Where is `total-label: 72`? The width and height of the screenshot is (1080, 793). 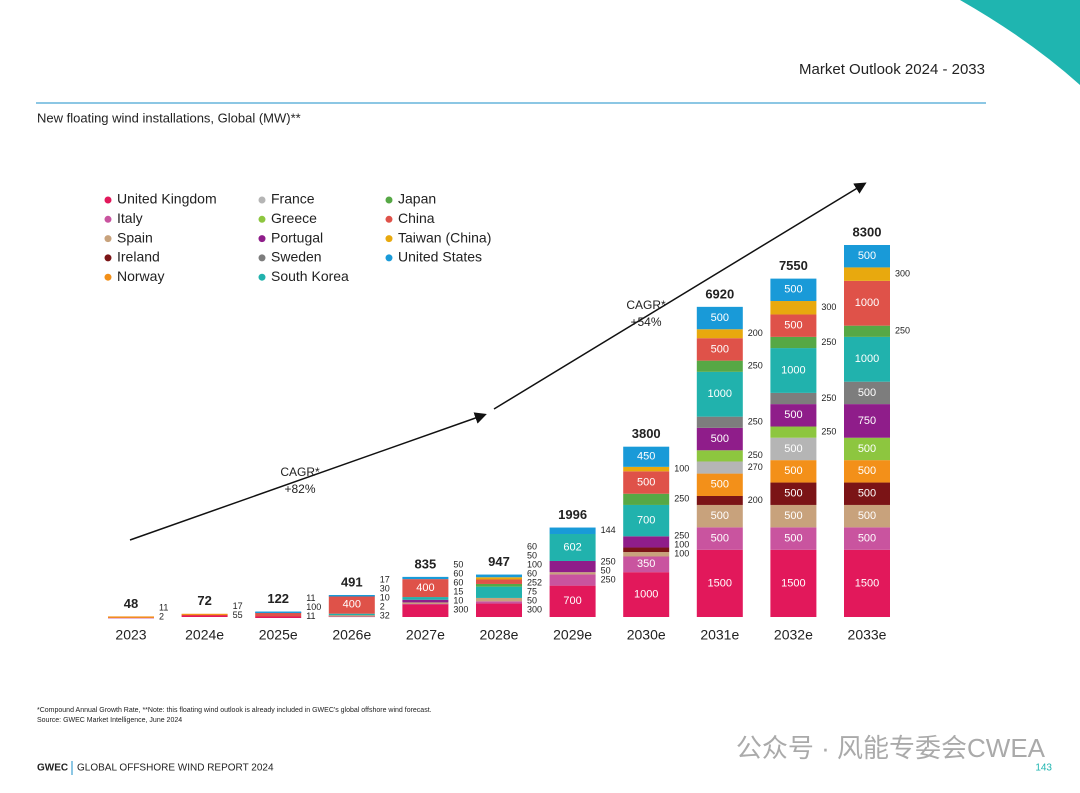
total-label: 72 is located at coordinates (204, 600).